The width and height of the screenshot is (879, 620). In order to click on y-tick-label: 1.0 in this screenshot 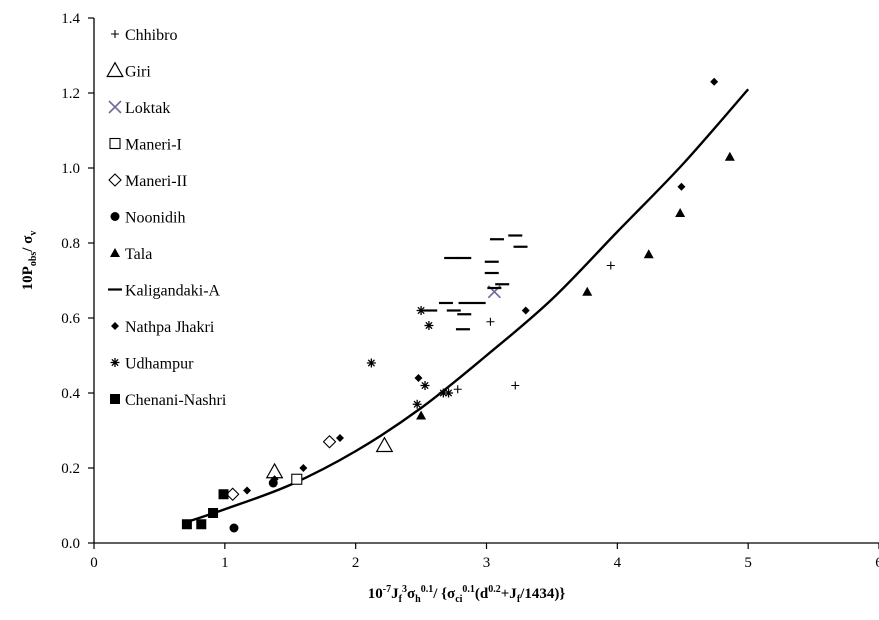, I will do `click(70, 169)`.